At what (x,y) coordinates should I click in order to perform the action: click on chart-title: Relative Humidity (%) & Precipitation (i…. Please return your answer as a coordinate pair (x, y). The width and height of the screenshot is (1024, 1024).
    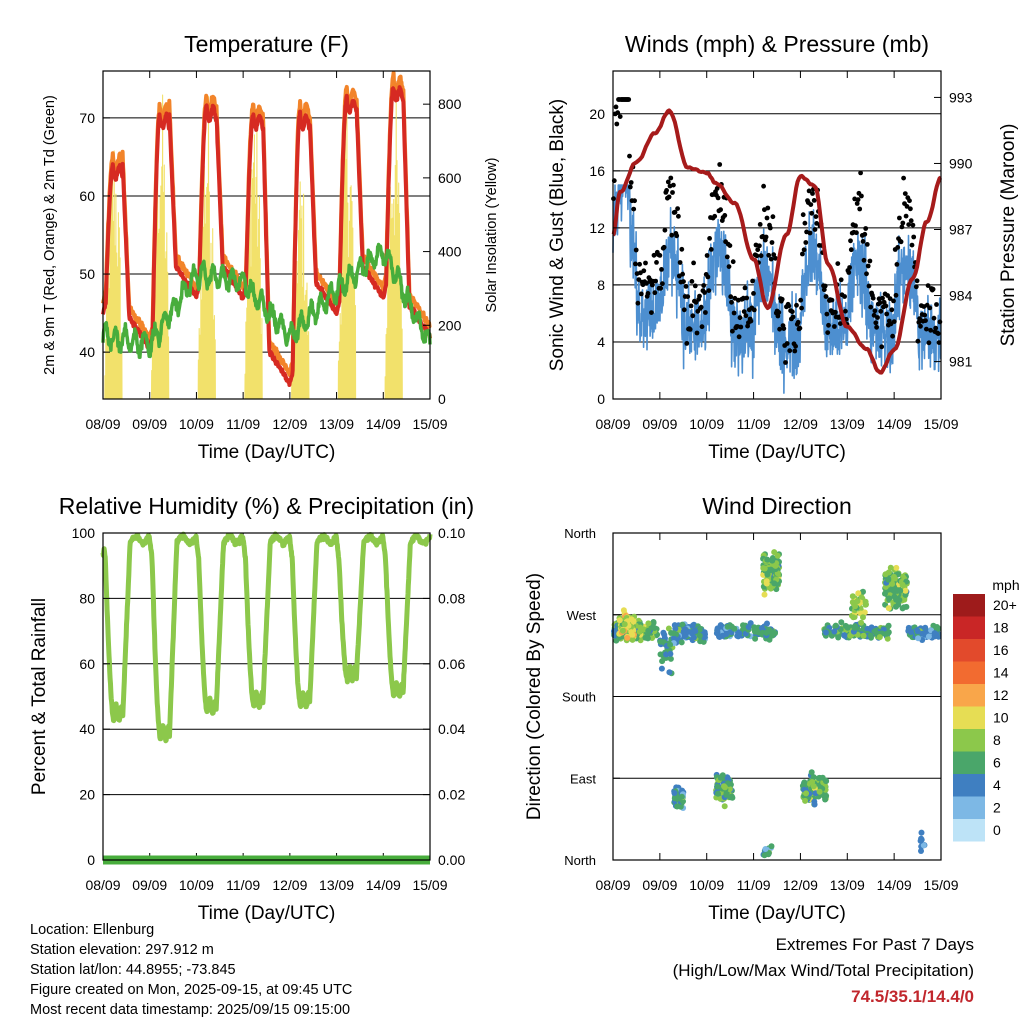
    Looking at the image, I should click on (266, 506).